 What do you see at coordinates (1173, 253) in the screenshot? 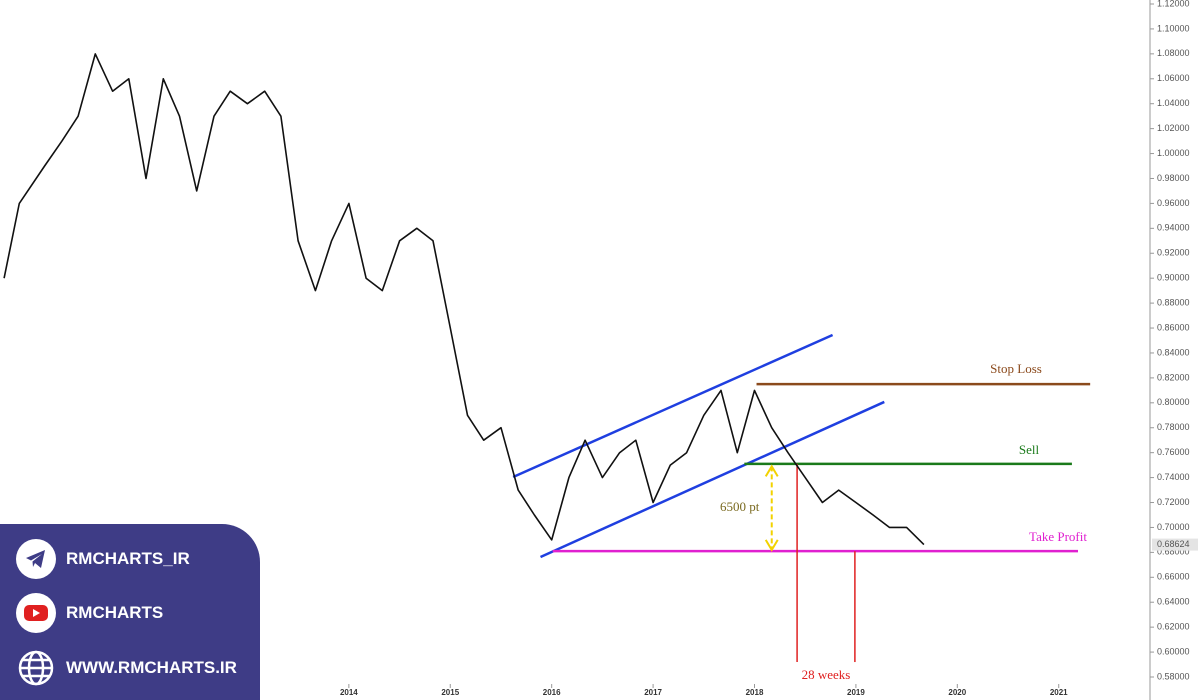
I see `y-tick-label: 0.92000` at bounding box center [1173, 253].